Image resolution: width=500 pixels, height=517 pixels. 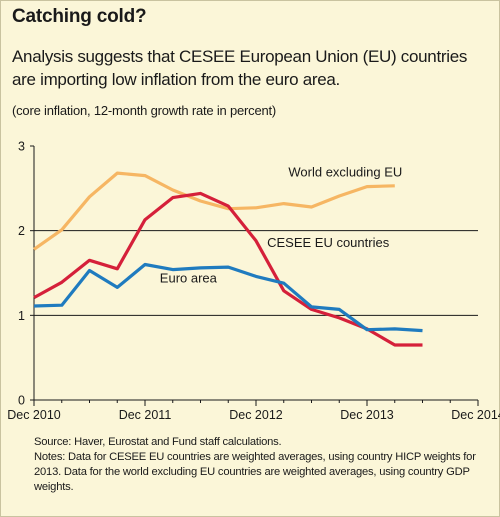 What do you see at coordinates (367, 415) in the screenshot?
I see `x-tick-label: Dec 2013` at bounding box center [367, 415].